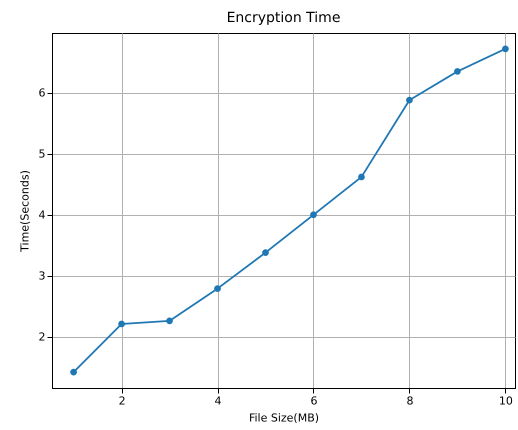  What do you see at coordinates (283, 18) in the screenshot?
I see `chart-title: Encryption Time` at bounding box center [283, 18].